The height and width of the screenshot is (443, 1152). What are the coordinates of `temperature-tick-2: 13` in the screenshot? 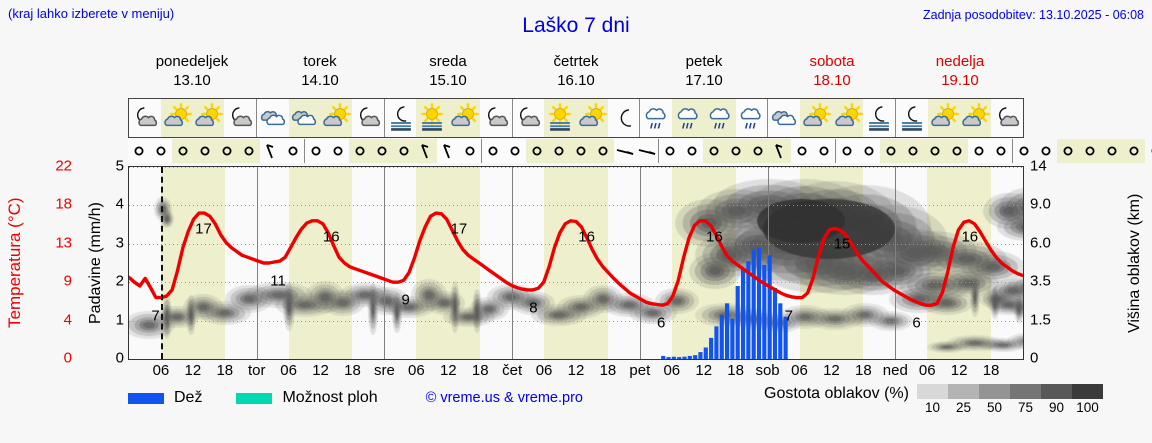 It's located at (63, 243).